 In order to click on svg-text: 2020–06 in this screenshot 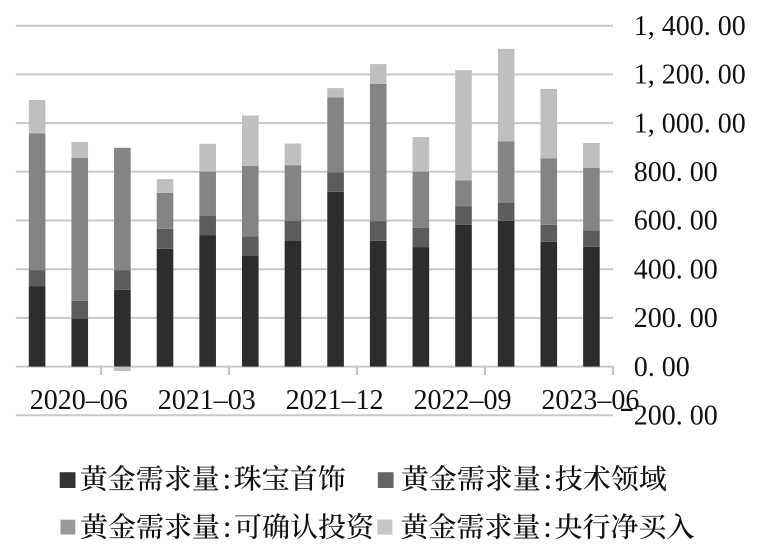, I will do `click(79, 400)`.